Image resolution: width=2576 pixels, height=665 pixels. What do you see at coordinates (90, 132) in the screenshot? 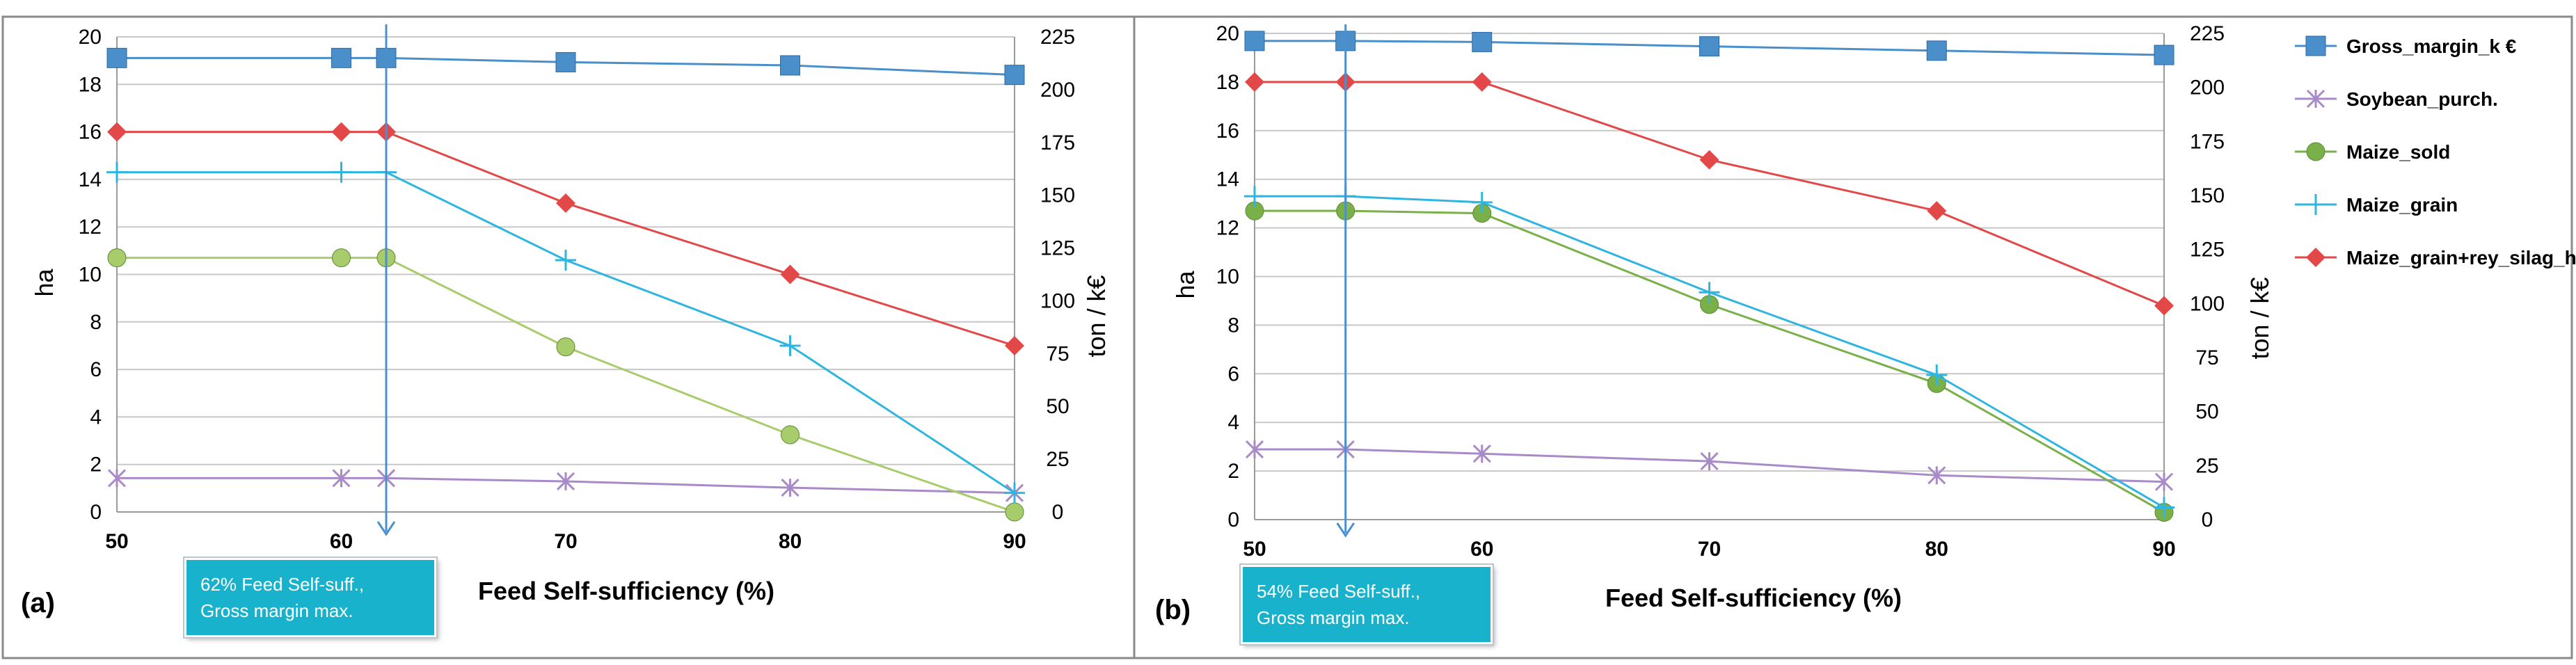
I see `panel-a-y-tick-label: 16` at bounding box center [90, 132].